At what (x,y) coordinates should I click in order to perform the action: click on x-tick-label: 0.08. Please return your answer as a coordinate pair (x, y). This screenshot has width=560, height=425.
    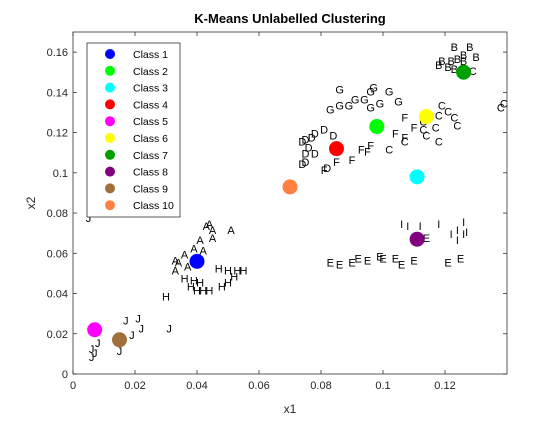
    Looking at the image, I should click on (320, 386).